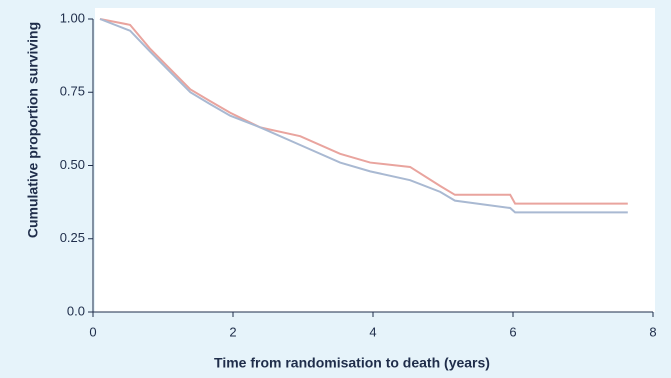 The height and width of the screenshot is (378, 671). What do you see at coordinates (33, 130) in the screenshot?
I see `y-axis-label: Cumulative proportion surviving` at bounding box center [33, 130].